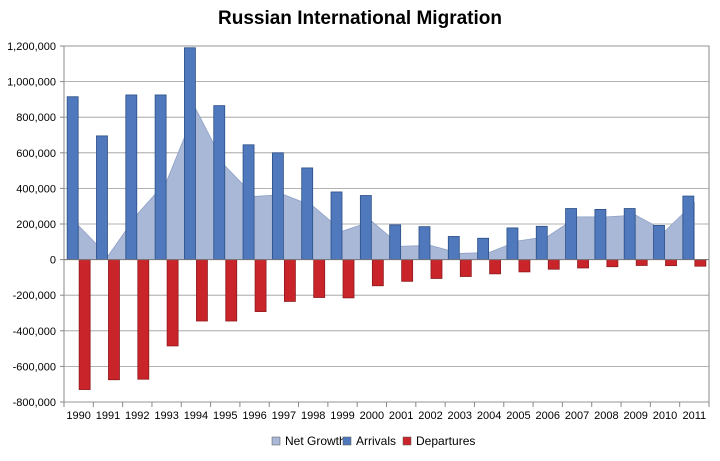 This screenshot has height=461, width=720. I want to click on x-tick-label: 2005, so click(518, 416).